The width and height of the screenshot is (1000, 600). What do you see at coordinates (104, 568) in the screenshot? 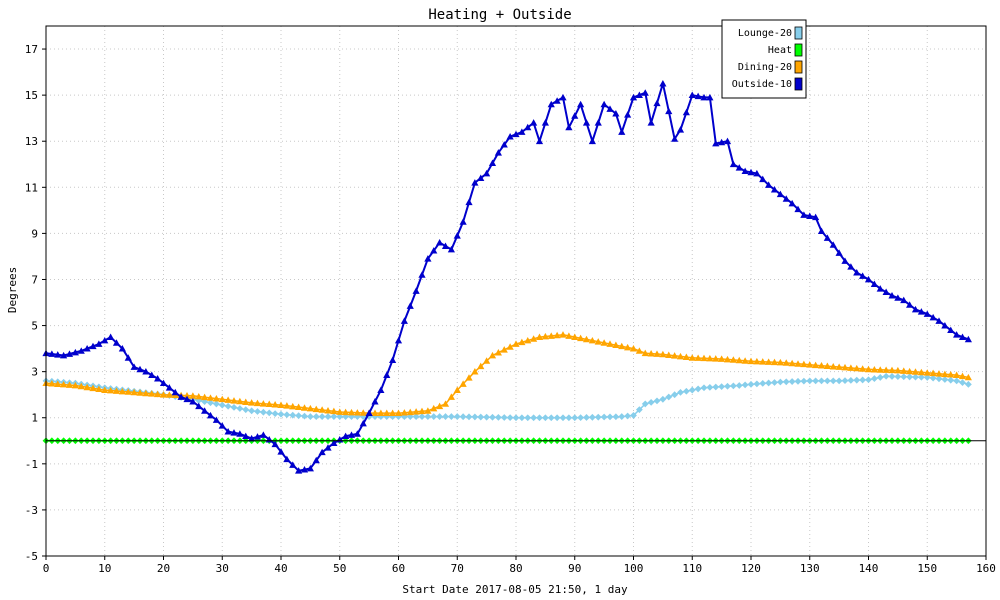
I see `x-tick-label: 10` at bounding box center [104, 568].